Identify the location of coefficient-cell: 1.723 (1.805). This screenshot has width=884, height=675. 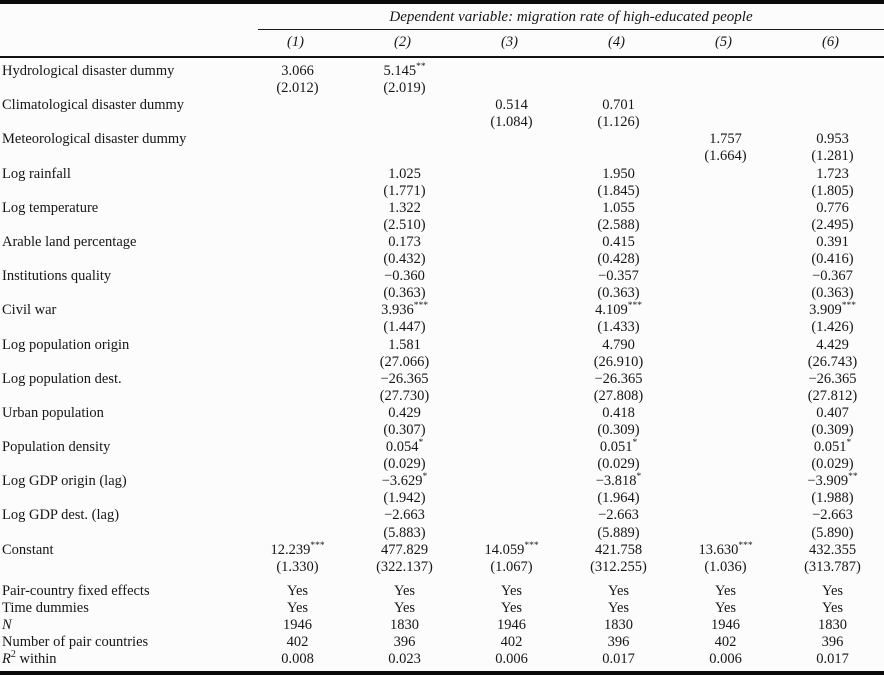
(831, 183).